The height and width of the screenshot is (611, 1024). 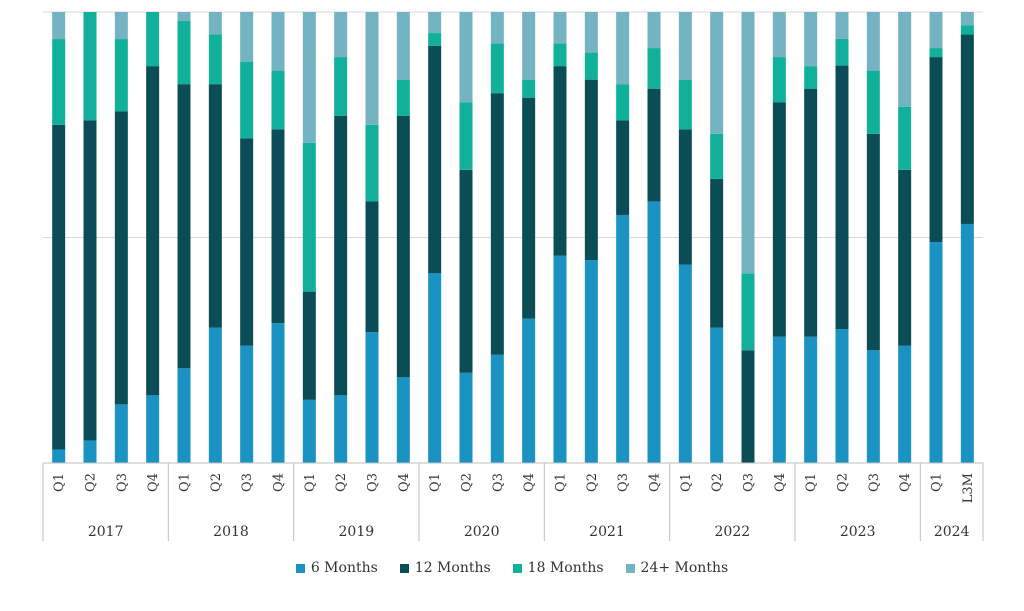 What do you see at coordinates (607, 532) in the screenshot?
I see `year-label: 2021` at bounding box center [607, 532].